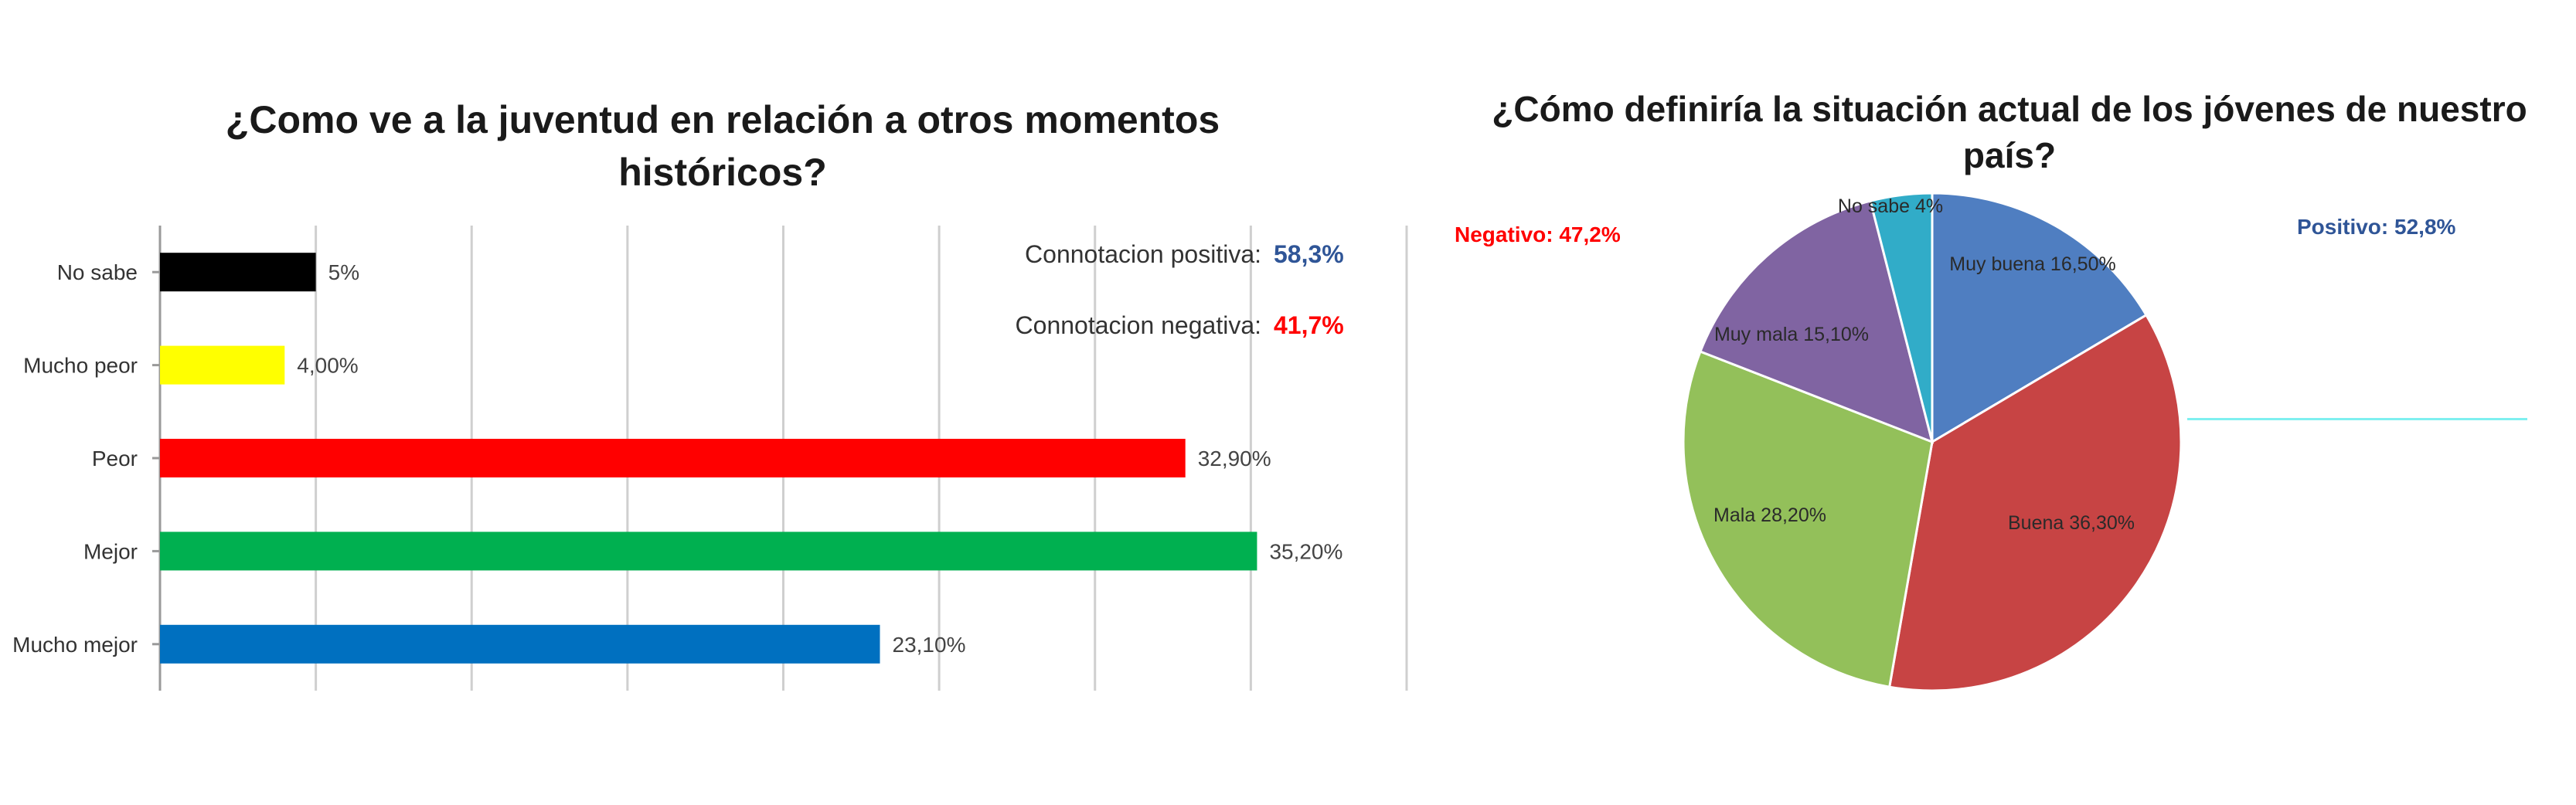 This screenshot has width=2576, height=805. What do you see at coordinates (722, 173) in the screenshot?
I see `bar-chart-title-line: históricos?` at bounding box center [722, 173].